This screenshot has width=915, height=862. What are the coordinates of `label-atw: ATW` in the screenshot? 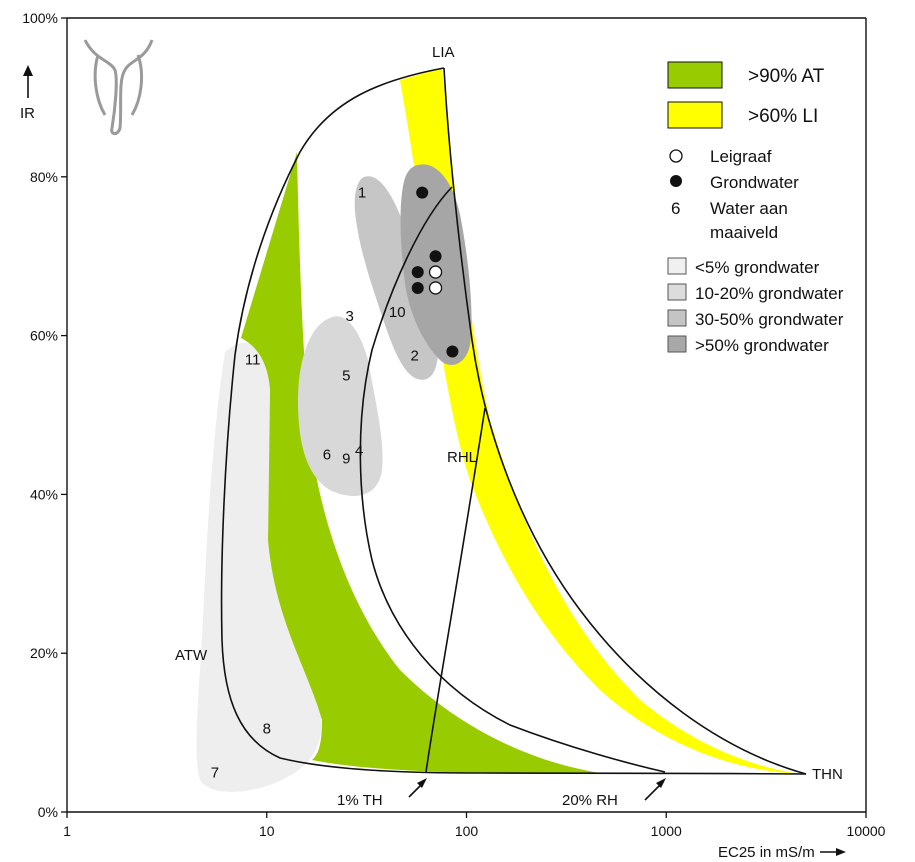 It's located at (191, 655).